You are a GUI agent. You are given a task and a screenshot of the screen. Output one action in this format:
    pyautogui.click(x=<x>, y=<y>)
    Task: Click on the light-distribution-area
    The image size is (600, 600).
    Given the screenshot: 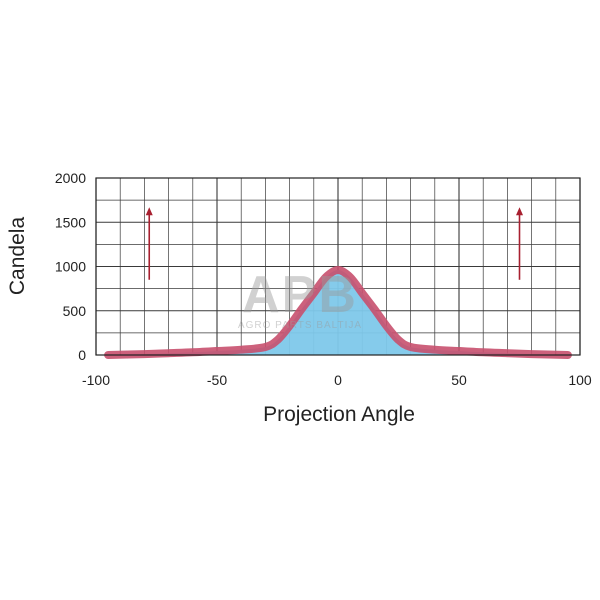 What is the action you would take?
    pyautogui.click(x=338, y=312)
    